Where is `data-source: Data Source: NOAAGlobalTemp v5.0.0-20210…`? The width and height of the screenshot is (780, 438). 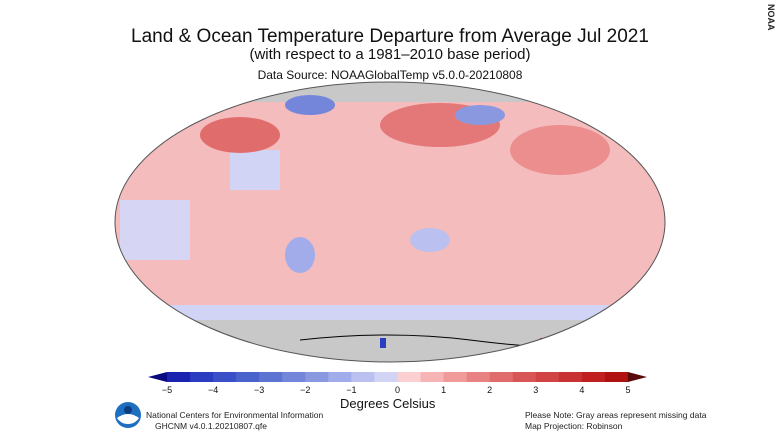
data-source: Data Source: NOAAGlobalTemp v5.0.0-20210… is located at coordinates (390, 75).